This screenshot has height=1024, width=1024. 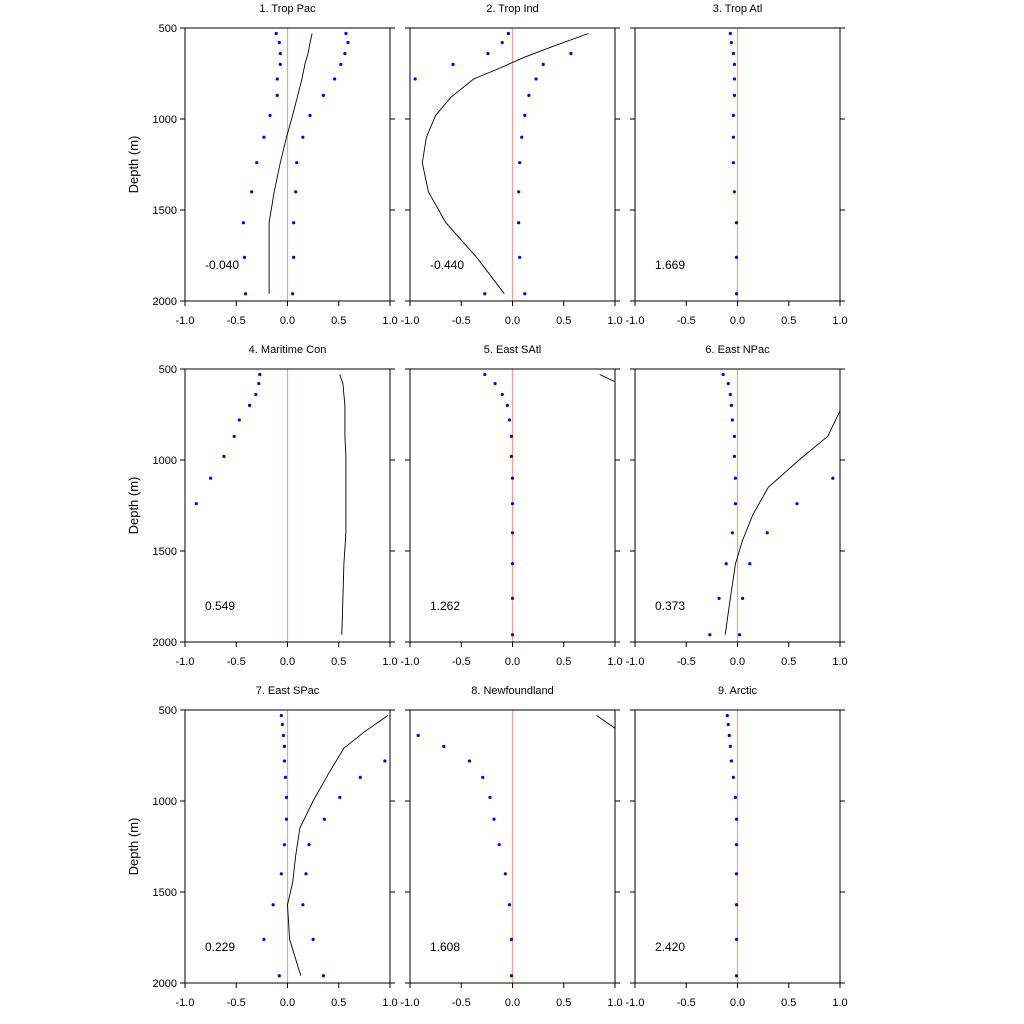 What do you see at coordinates (165, 120) in the screenshot?
I see `y-tick-label: 1000` at bounding box center [165, 120].